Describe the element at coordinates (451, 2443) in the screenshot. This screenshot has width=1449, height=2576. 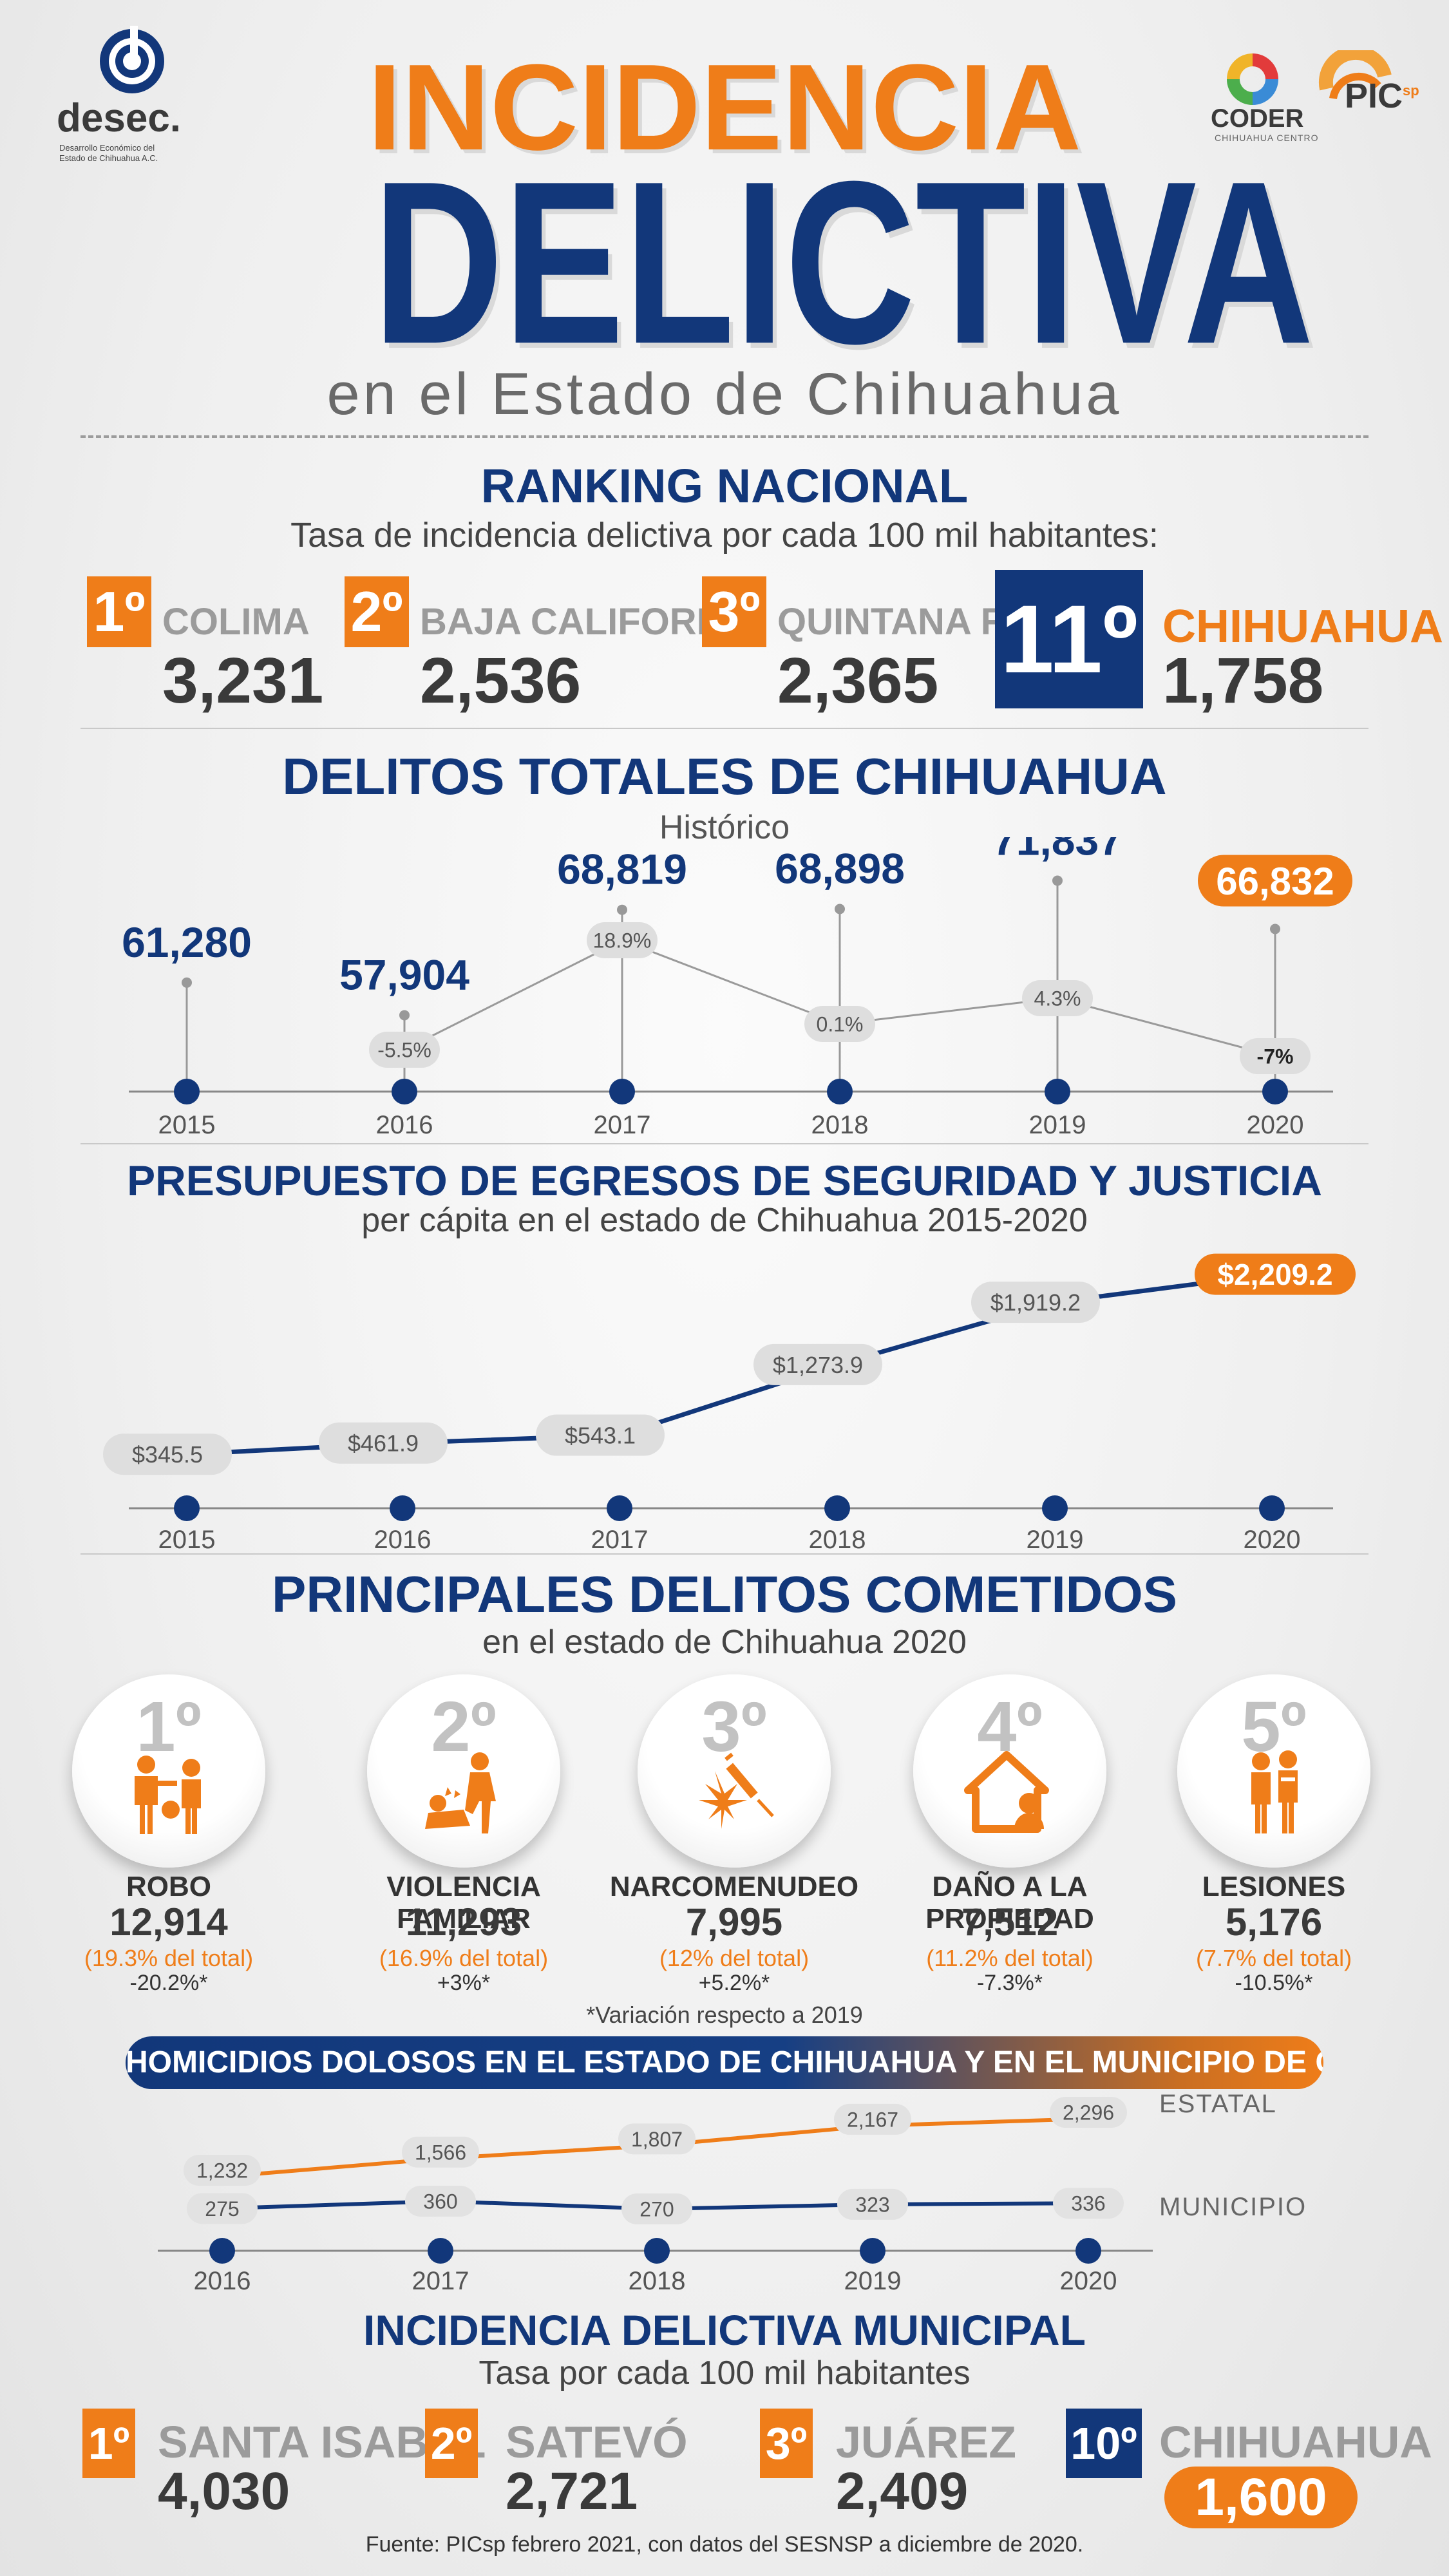
I see `municipal-rank-2: 2º` at that location.